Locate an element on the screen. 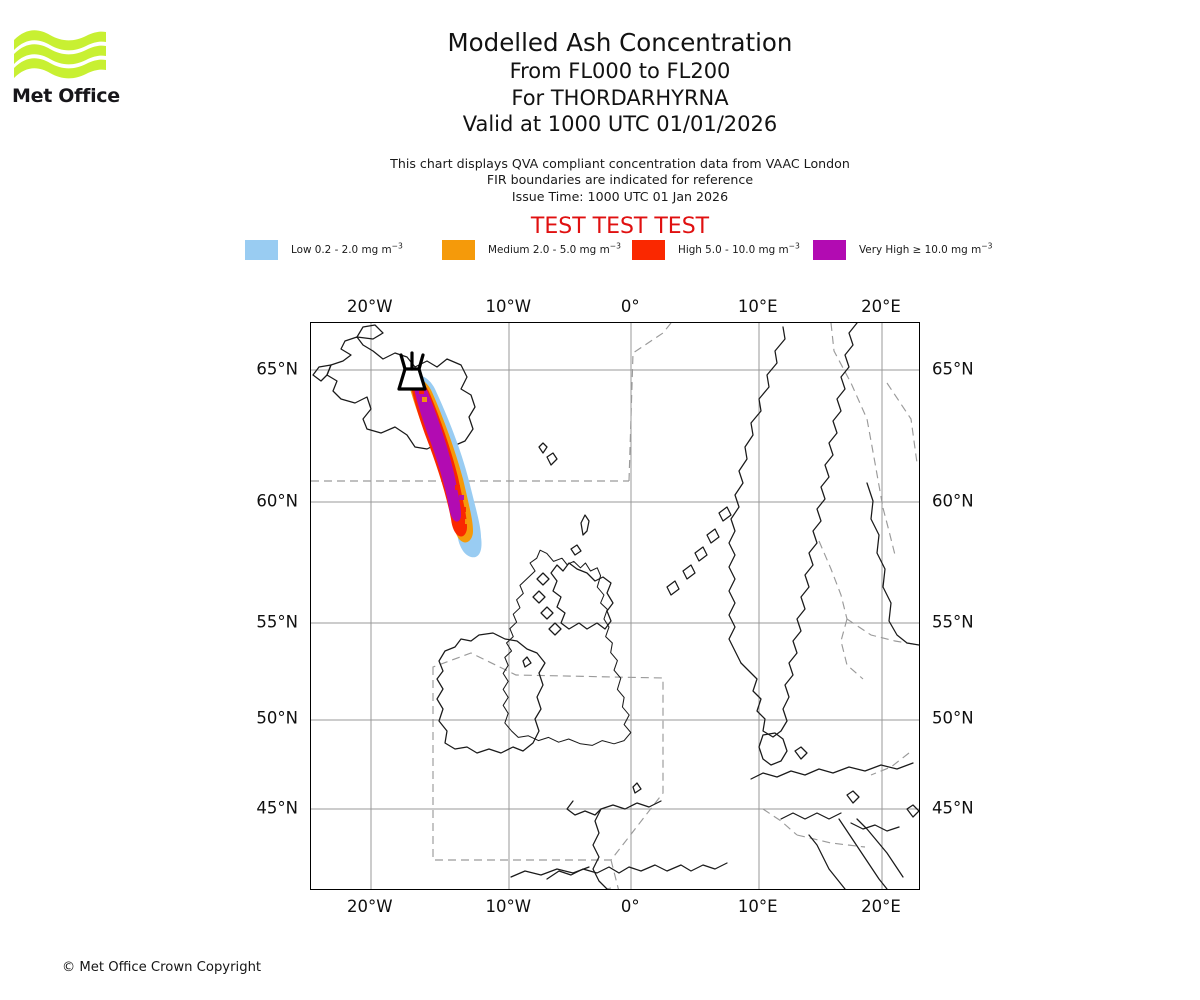 The width and height of the screenshot is (1200, 1000). legend-label-high: High 5.0 - 10.0 mg m−3 is located at coordinates (739, 248).